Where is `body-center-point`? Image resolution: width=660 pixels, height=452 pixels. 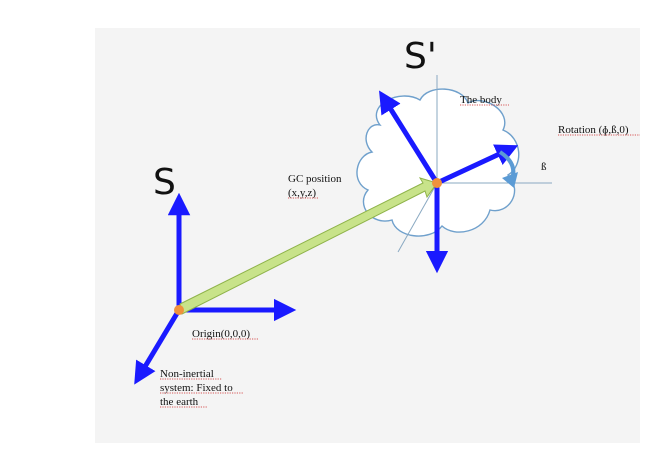 body-center-point is located at coordinates (437, 183).